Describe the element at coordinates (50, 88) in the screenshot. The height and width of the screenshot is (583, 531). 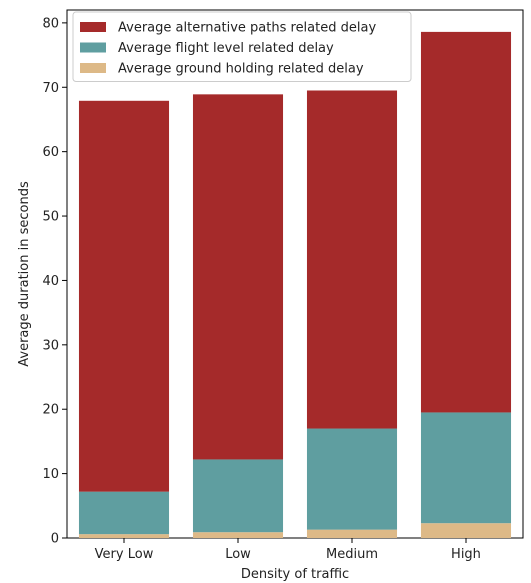
I see `y-tick-label-70: 70` at that location.